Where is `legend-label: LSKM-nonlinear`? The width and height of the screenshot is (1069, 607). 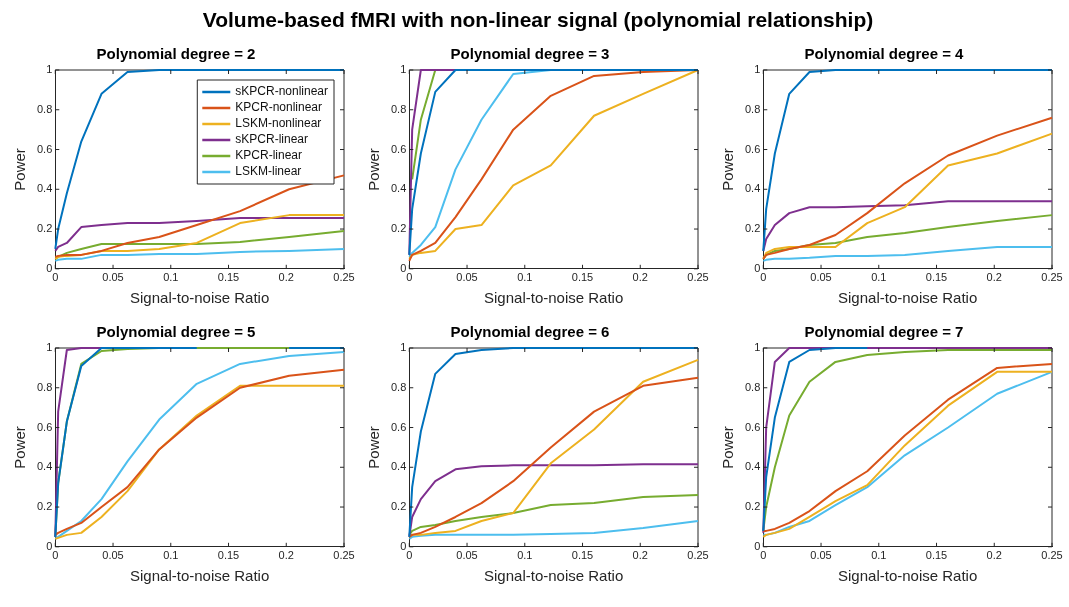 legend-label: LSKM-nonlinear is located at coordinates (278, 123).